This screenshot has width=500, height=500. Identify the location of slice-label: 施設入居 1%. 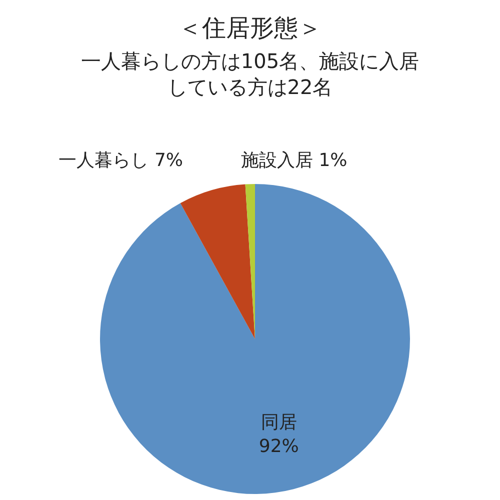
(294, 160).